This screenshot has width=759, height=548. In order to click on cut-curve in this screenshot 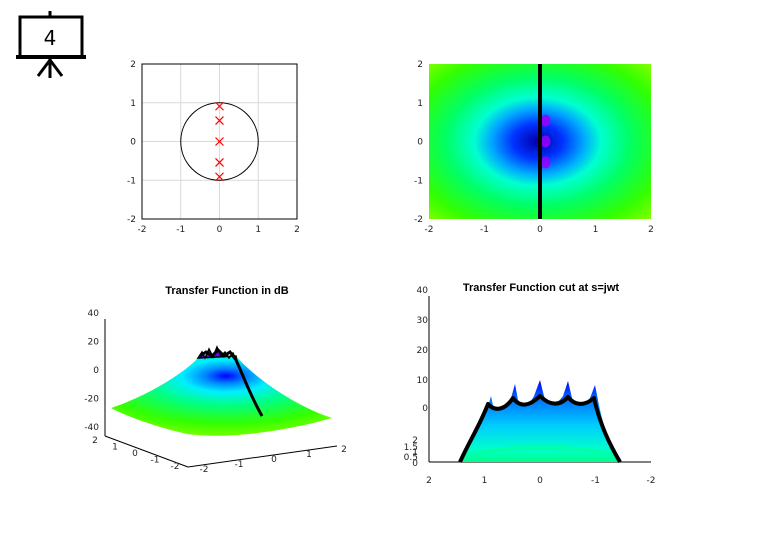, I will do `click(540, 429)`.